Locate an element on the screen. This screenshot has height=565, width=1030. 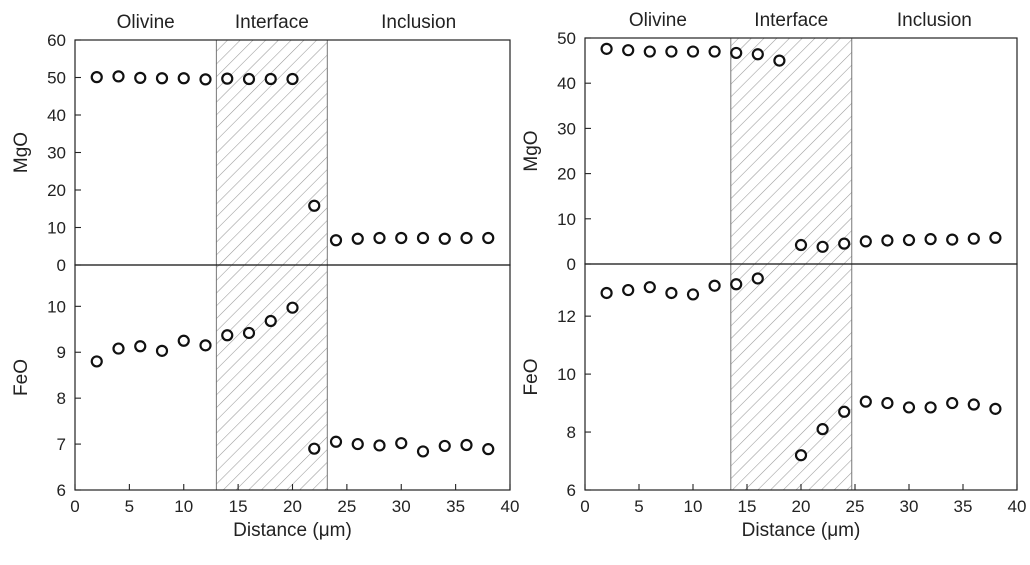
y-tick-label: 12 is located at coordinates (566, 316).